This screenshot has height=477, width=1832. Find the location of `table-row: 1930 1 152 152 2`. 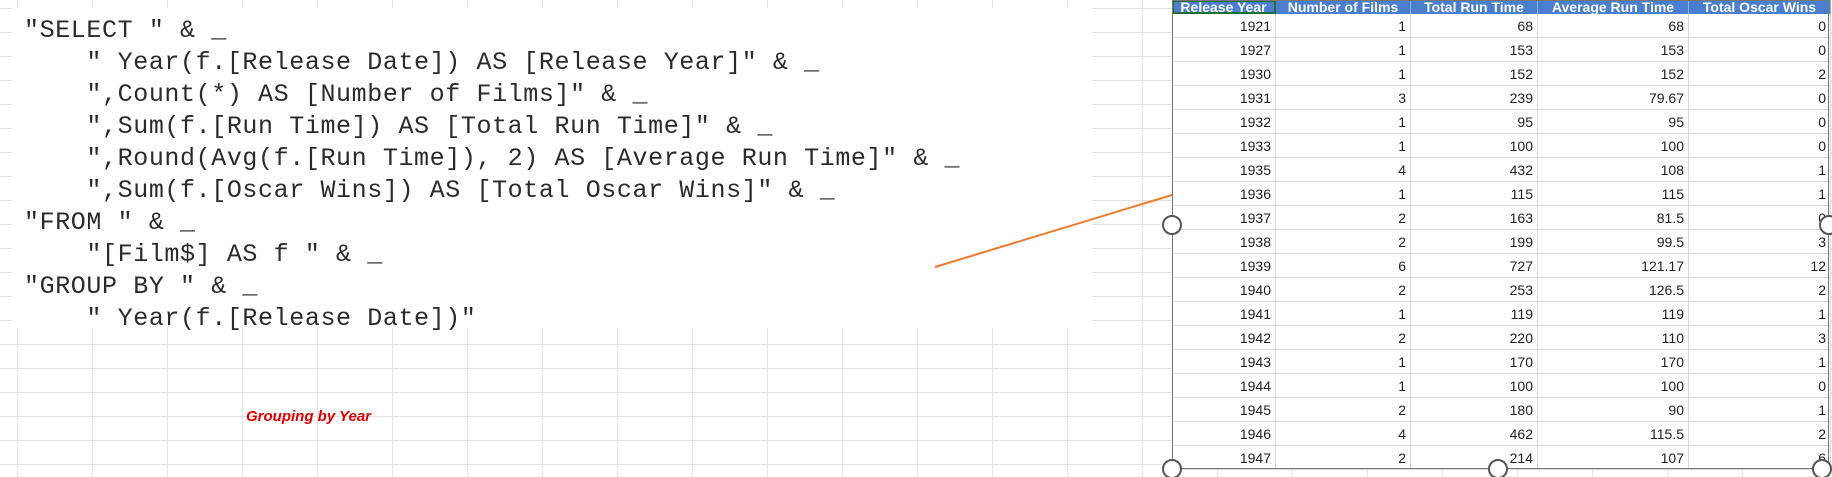

table-row: 1930 1 152 152 2 is located at coordinates (1501, 73).